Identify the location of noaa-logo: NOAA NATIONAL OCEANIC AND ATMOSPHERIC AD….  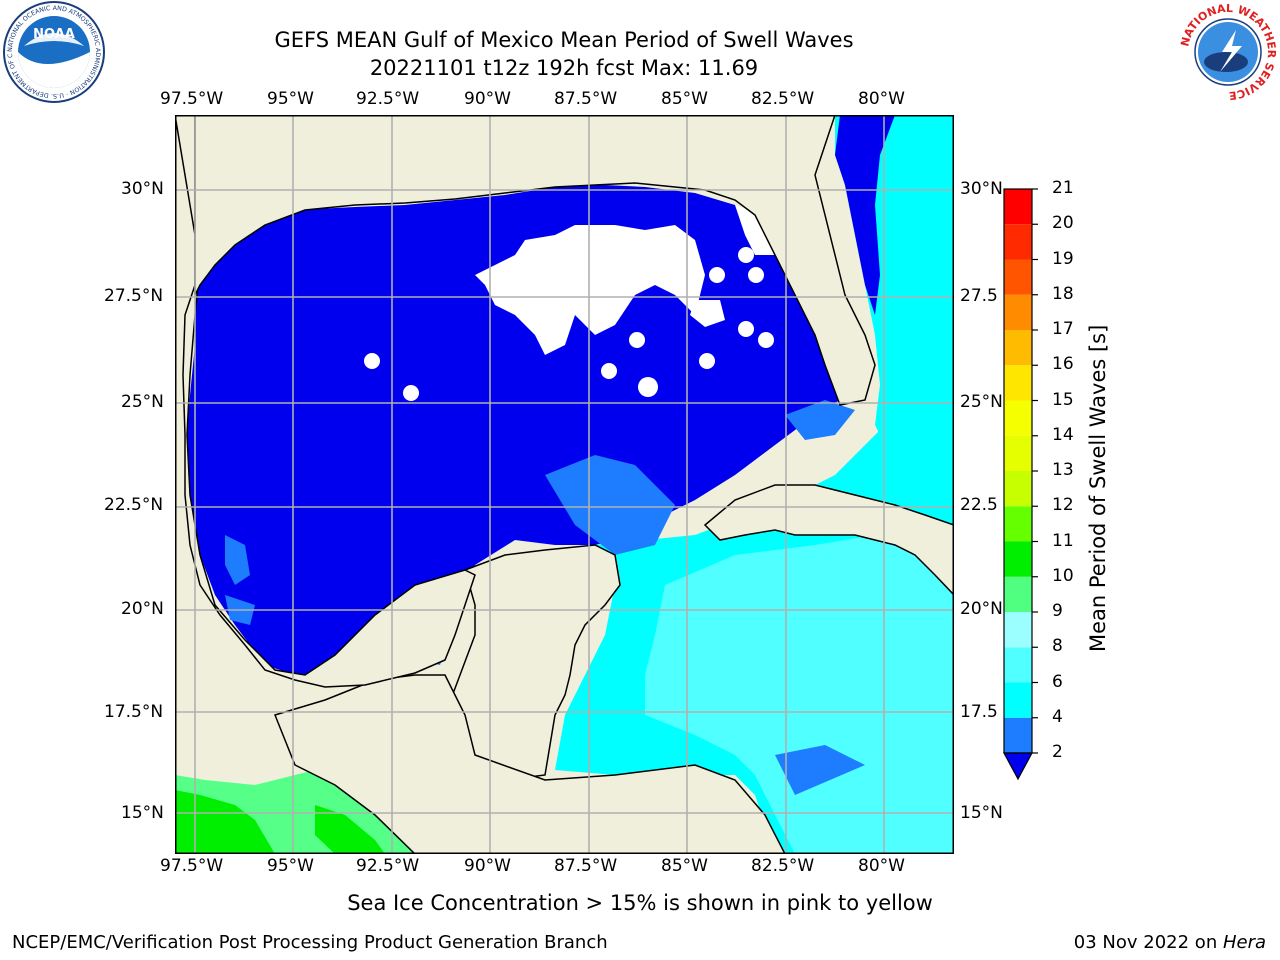
(53, 51).